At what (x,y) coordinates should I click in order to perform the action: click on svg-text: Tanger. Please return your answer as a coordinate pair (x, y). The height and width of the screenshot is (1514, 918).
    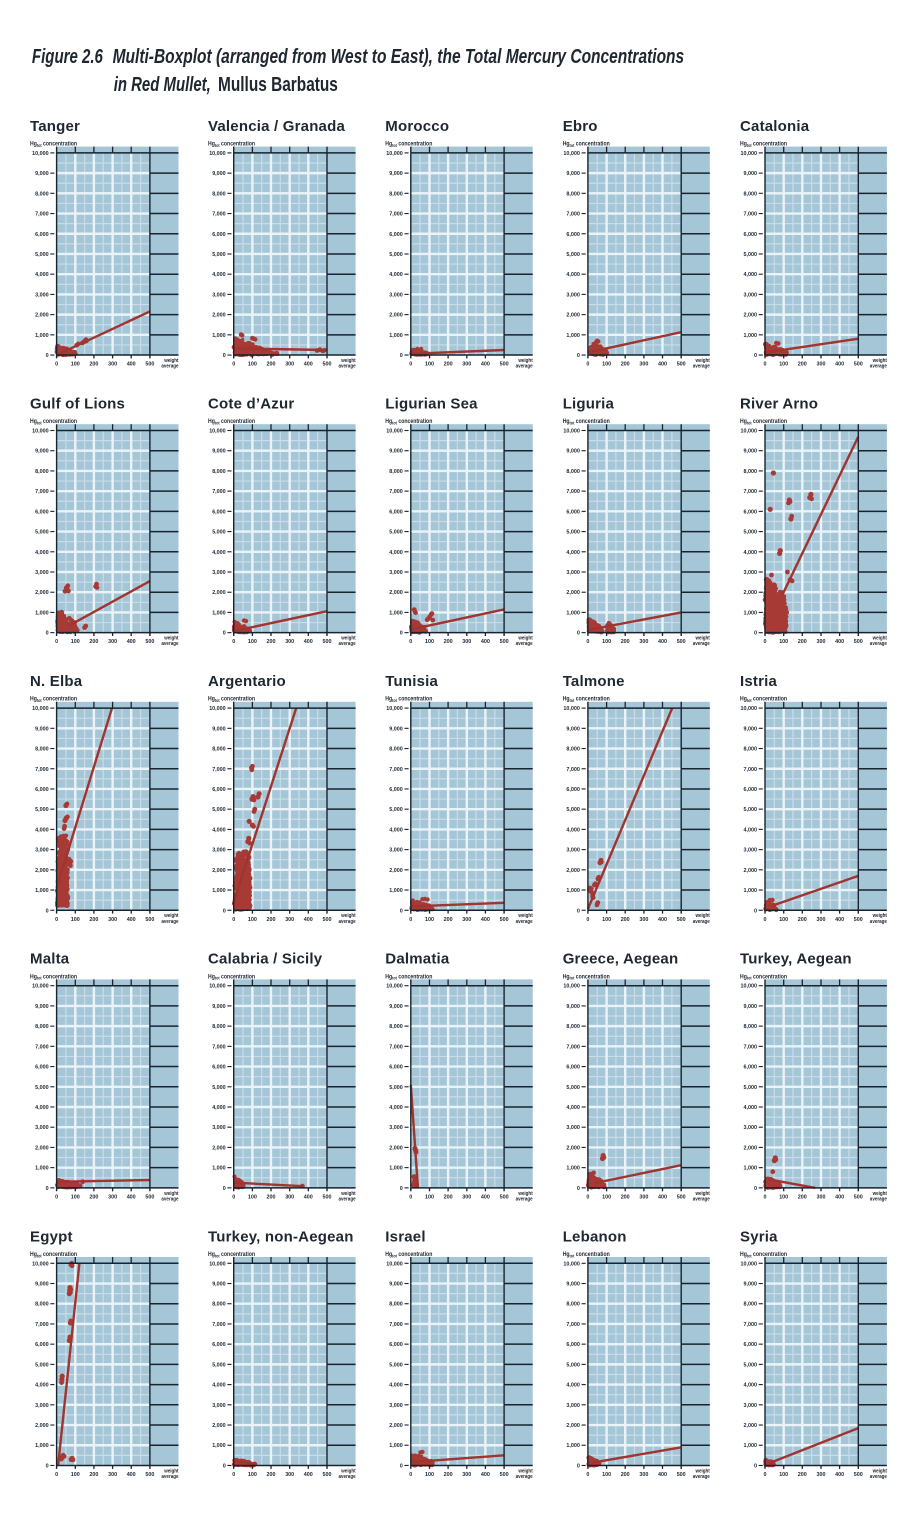
    Looking at the image, I should click on (55, 126).